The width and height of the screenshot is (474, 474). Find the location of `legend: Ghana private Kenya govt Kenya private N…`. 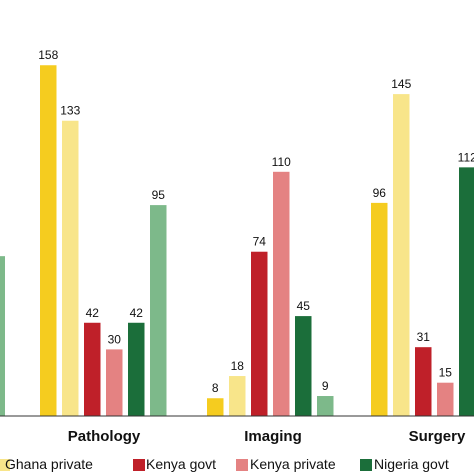

legend: Ghana private Kenya govt Kenya private N… is located at coordinates (224, 464).